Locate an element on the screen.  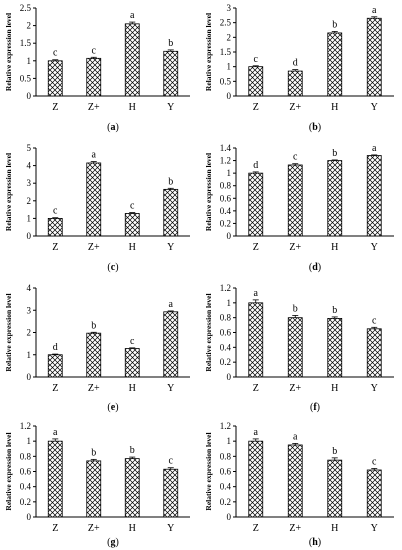
y-tick-label: 1.4 is located at coordinates (226, 148).